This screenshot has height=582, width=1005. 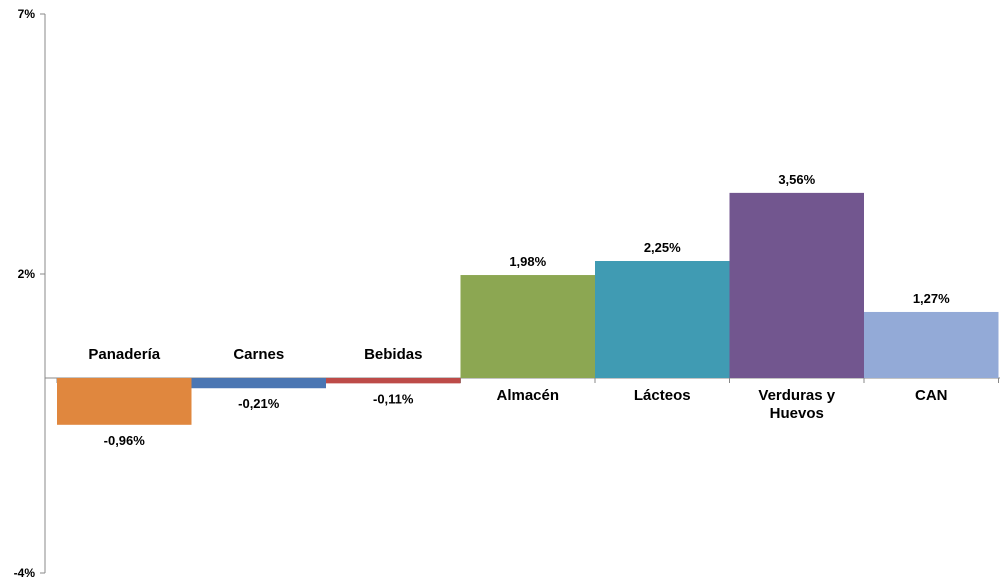 I want to click on category-label: Panadería, so click(x=124, y=354).